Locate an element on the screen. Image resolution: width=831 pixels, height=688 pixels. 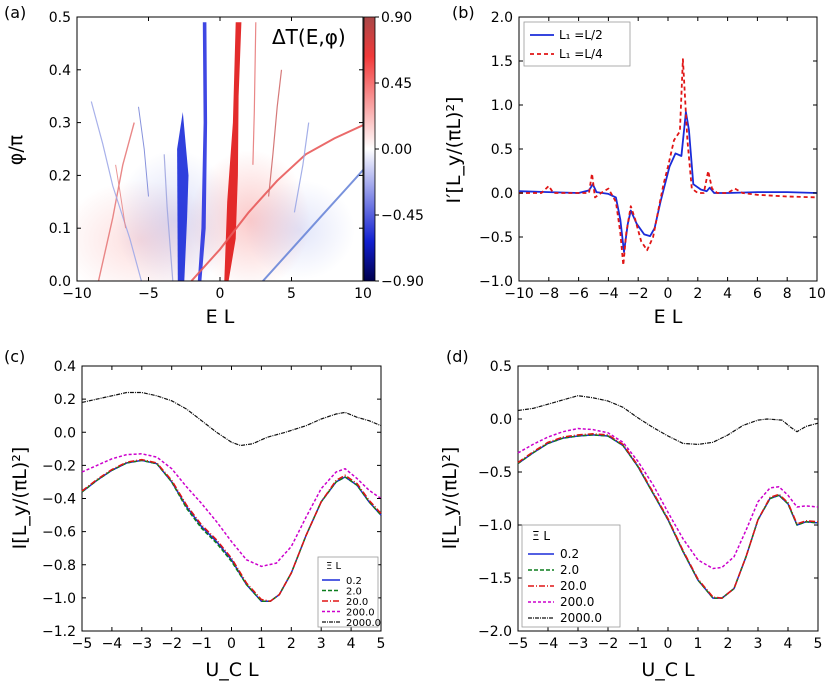
y-tick-label: −2.0 is located at coordinates (495, 632).